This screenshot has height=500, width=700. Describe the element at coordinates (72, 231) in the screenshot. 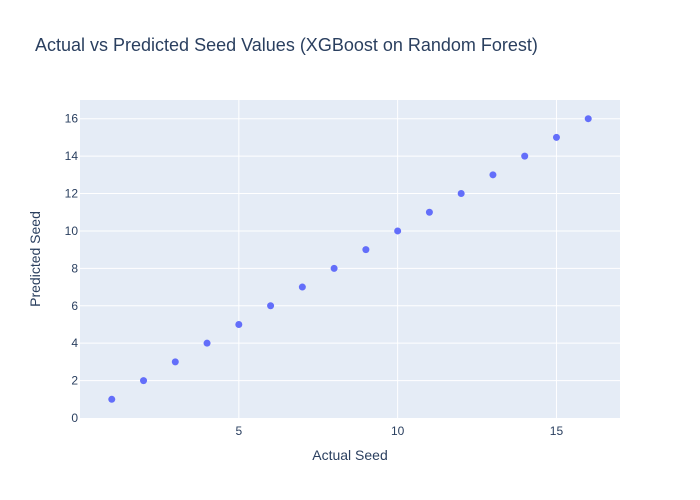

I see `y-tick-label: 10` at that location.